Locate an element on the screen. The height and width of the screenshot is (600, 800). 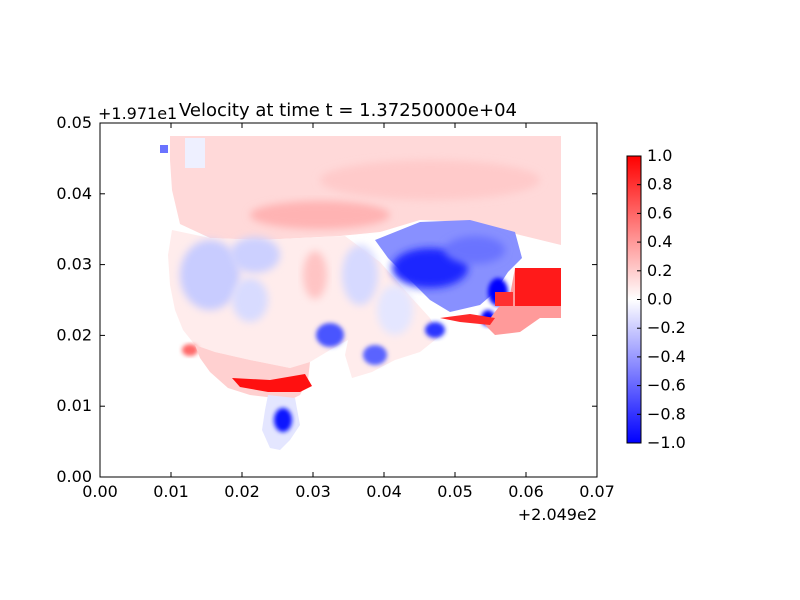
chart-title: Velocity at time t = 1.37250000e+04 is located at coordinates (348, 110).